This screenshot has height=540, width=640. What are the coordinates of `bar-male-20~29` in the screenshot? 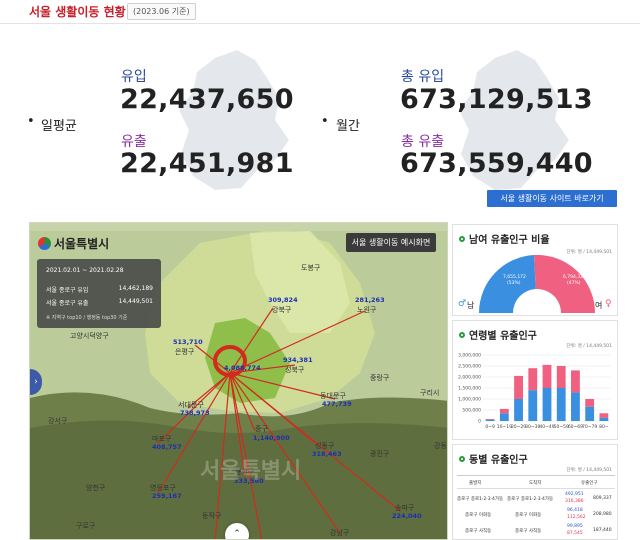 It's located at (518, 410).